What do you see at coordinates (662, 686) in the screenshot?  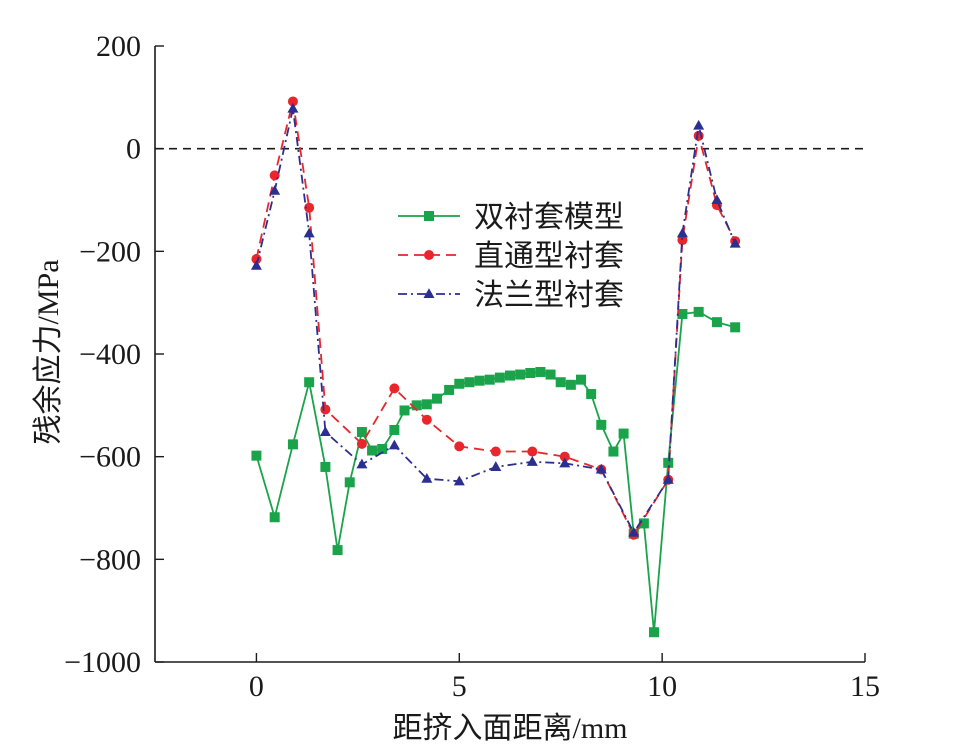 I see `x-tick-label: 10` at bounding box center [662, 686].